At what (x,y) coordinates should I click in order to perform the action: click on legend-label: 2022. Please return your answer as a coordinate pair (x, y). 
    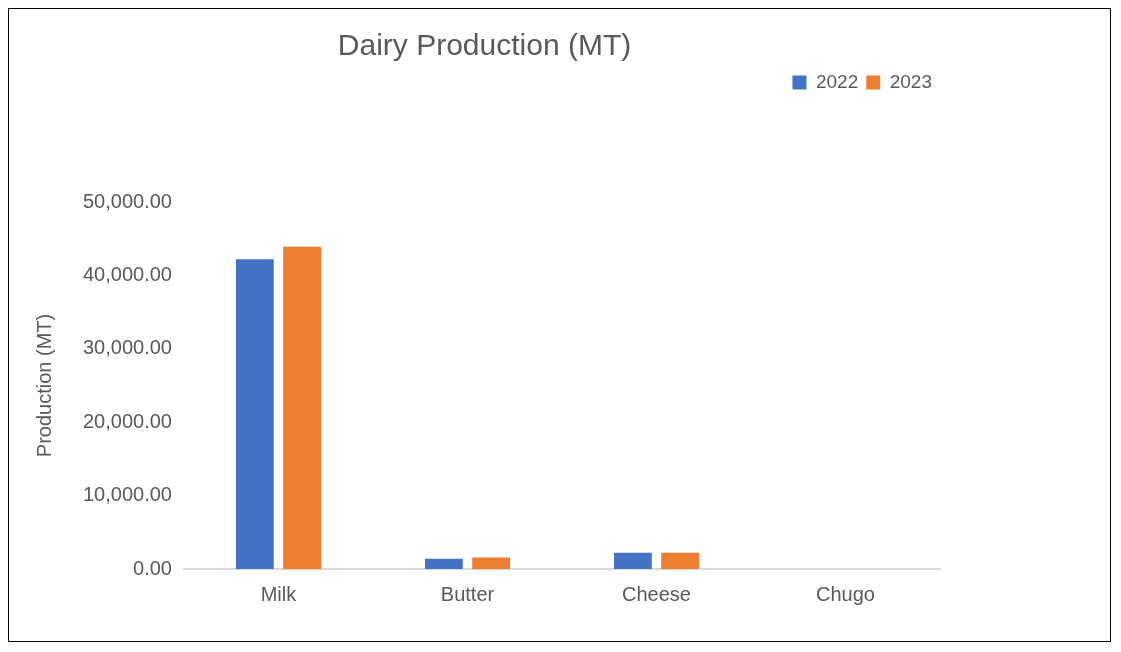
    Looking at the image, I should click on (837, 81).